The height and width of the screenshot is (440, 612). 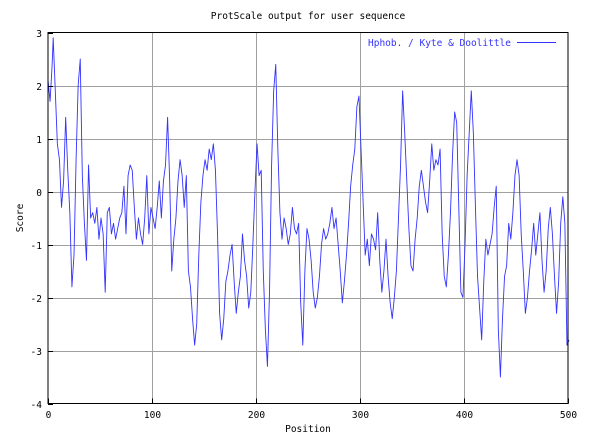 I want to click on x-tick-label: 400, so click(x=464, y=415).